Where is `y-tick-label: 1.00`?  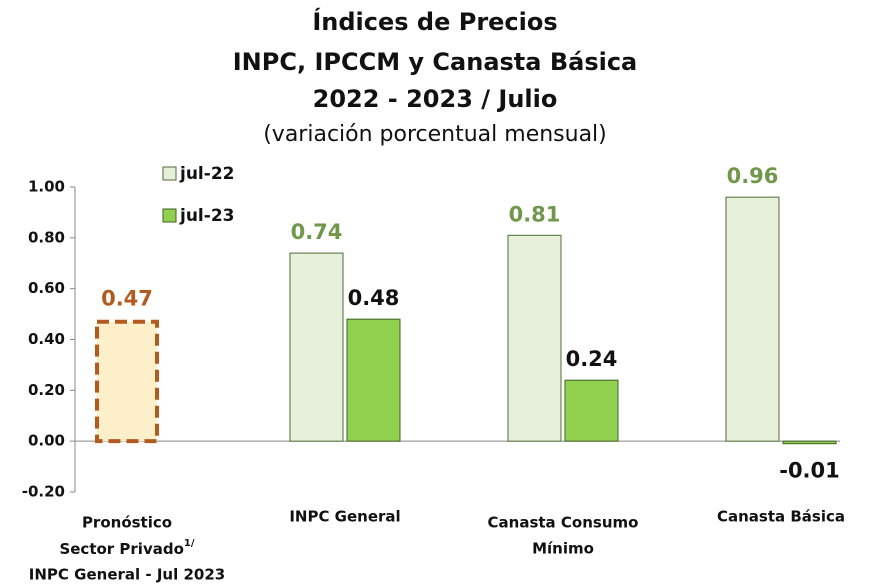 y-tick-label: 1.00 is located at coordinates (46, 187).